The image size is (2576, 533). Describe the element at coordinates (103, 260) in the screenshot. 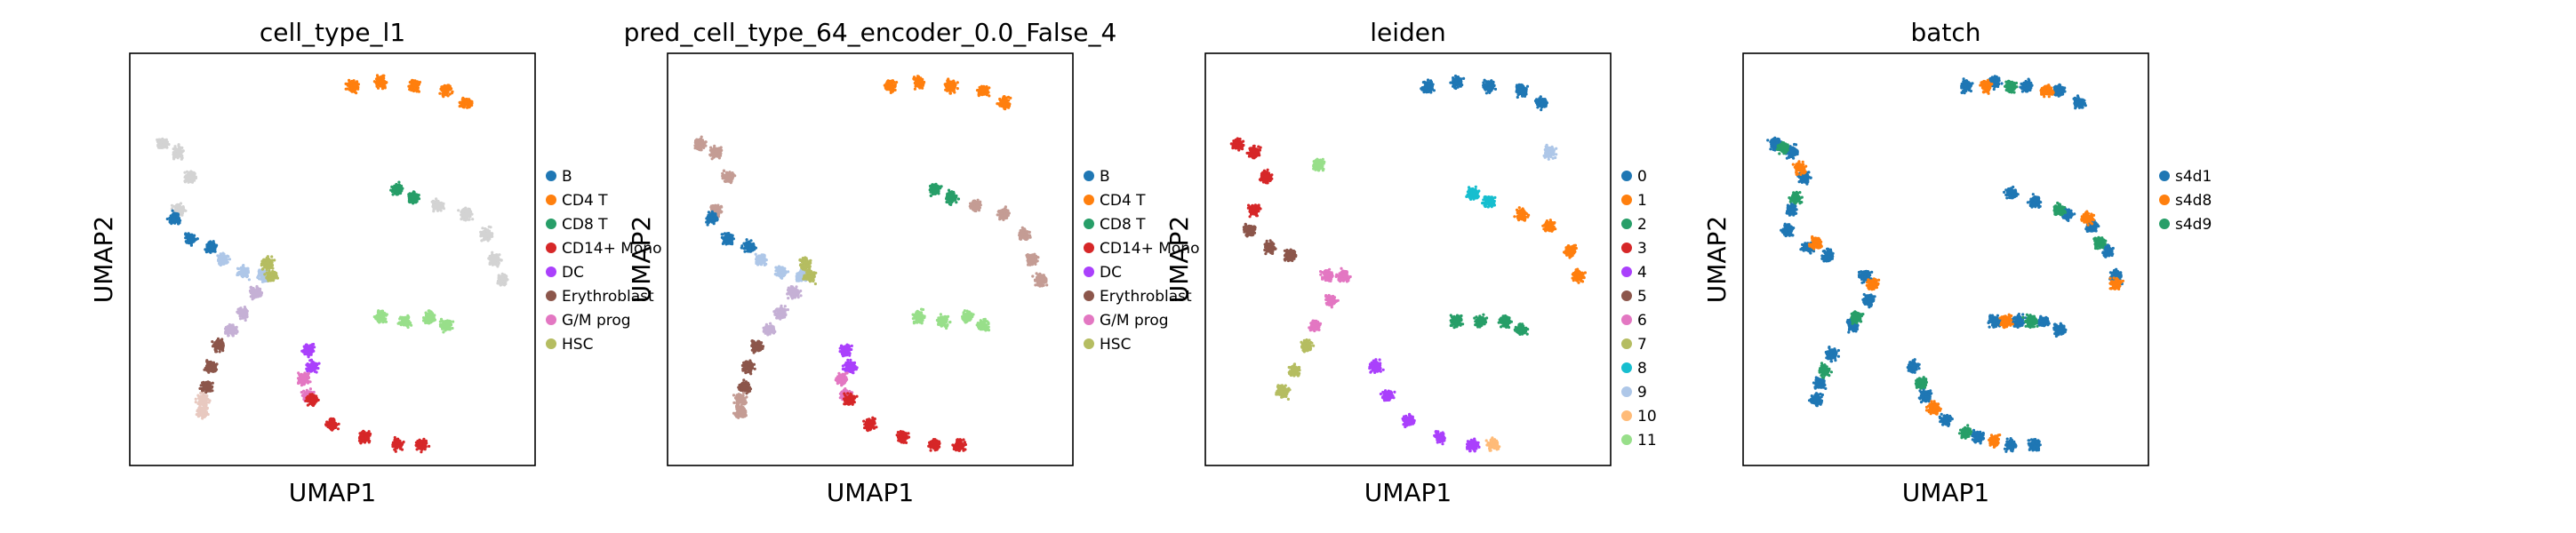

I see `y-axis-label: UMAP2` at that location.